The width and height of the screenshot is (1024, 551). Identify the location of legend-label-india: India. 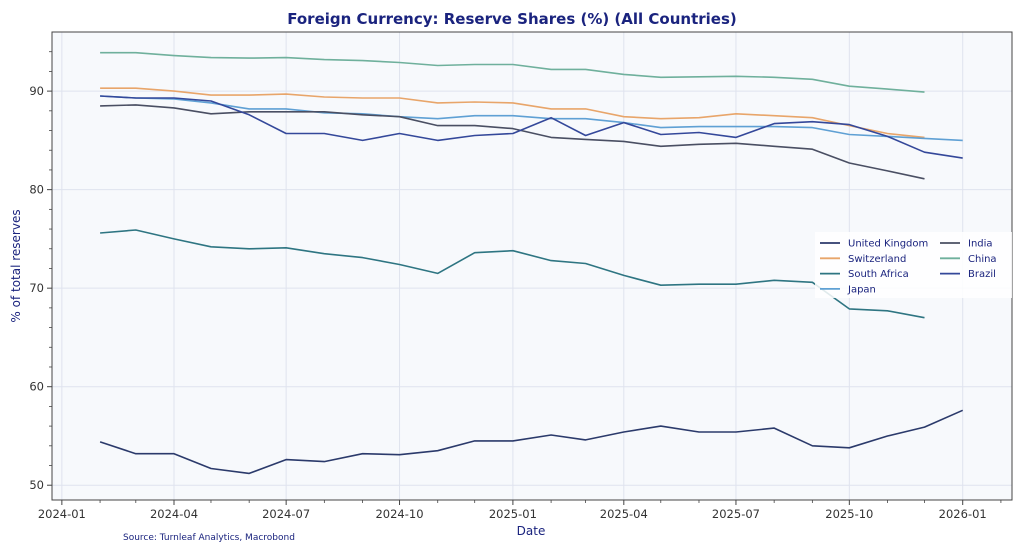
(980, 244).